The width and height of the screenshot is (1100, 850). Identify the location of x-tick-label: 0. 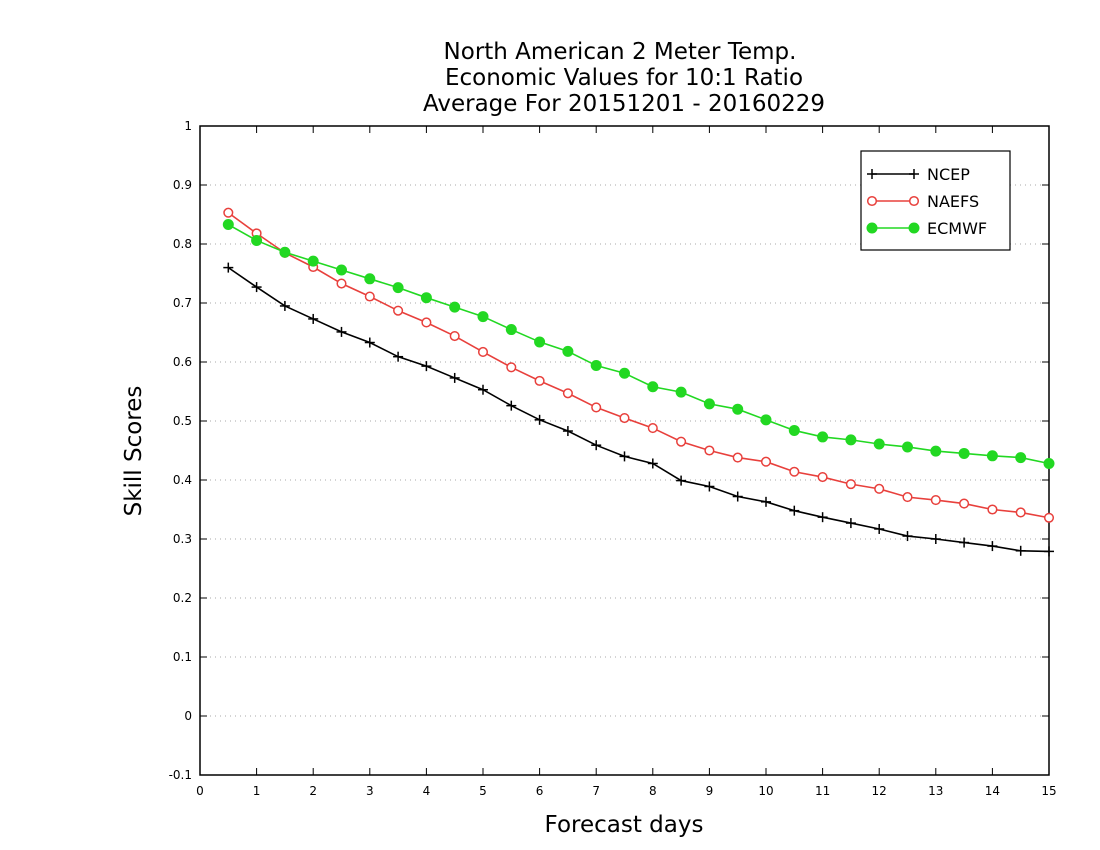
(200, 791).